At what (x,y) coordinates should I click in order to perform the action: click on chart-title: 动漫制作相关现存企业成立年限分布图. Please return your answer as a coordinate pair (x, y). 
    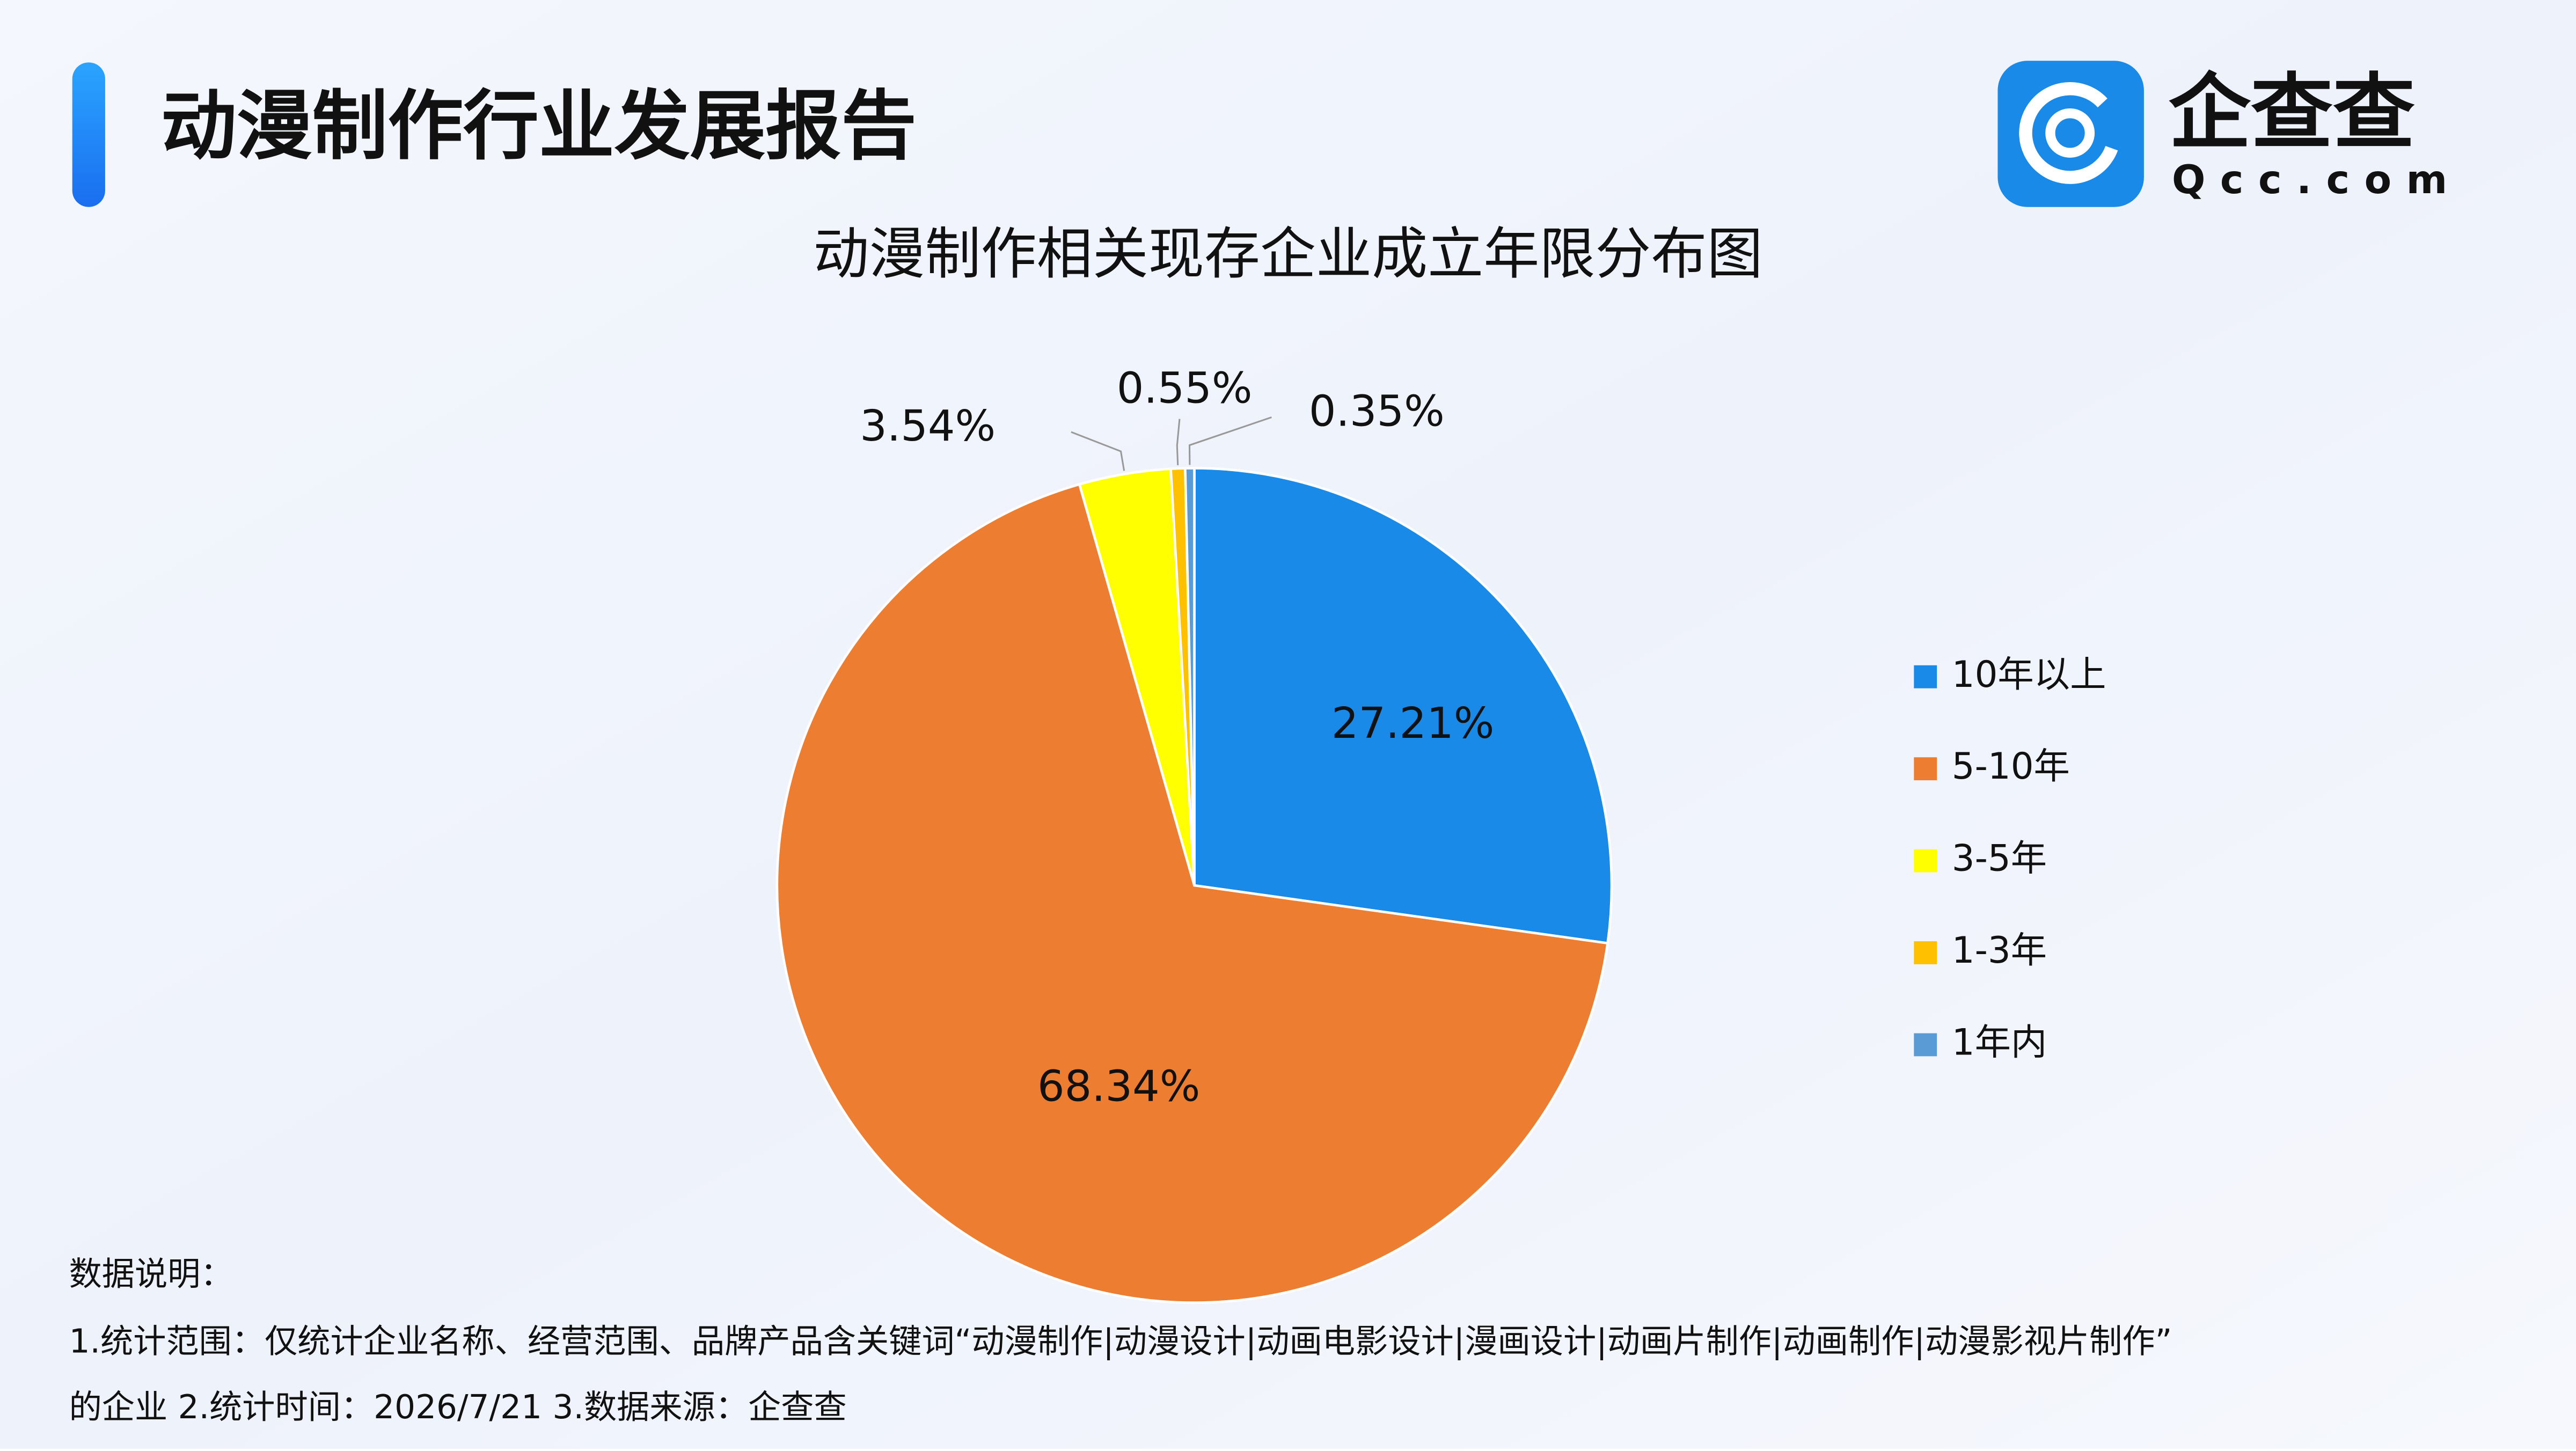
    Looking at the image, I should click on (1287, 254).